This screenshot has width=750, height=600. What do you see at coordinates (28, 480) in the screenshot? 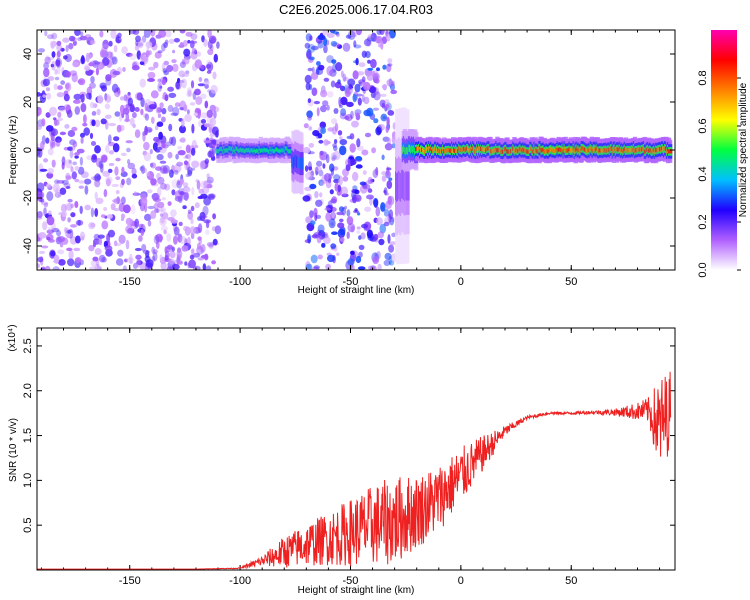
I see `snr-y-tick-label: 1.0` at bounding box center [28, 480].